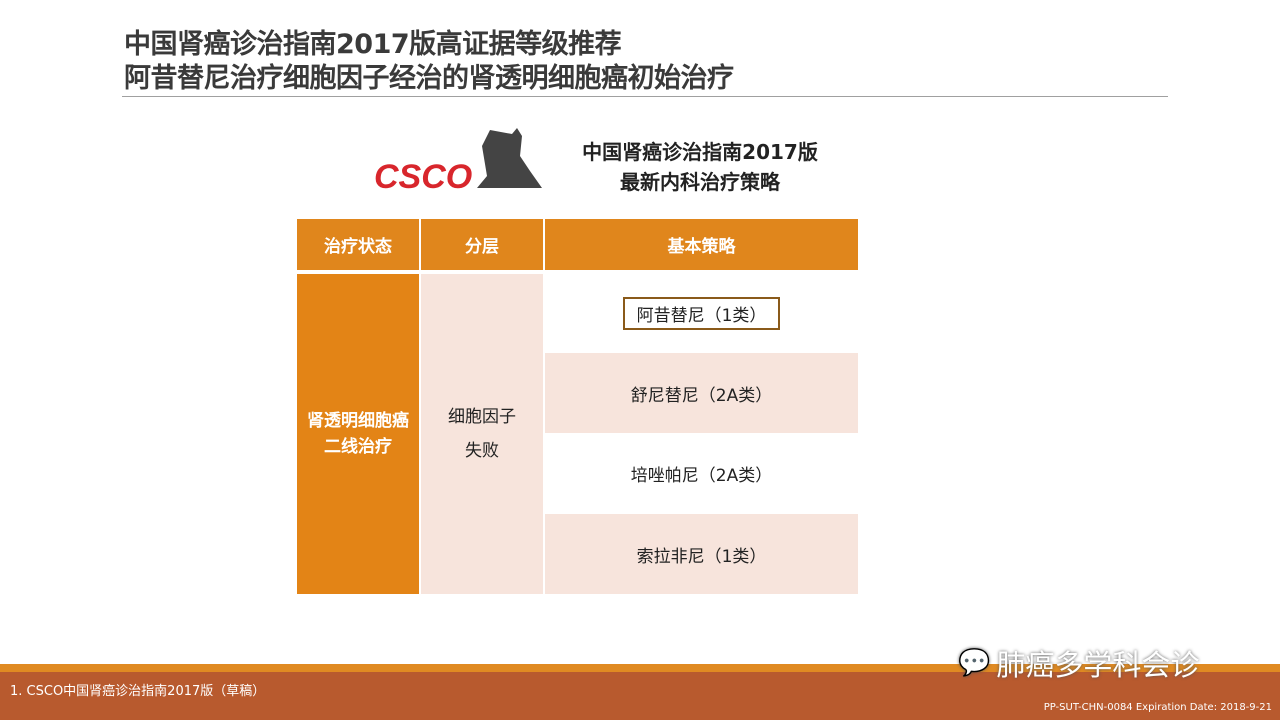  Describe the element at coordinates (701, 554) in the screenshot. I see `strategy-row: 索拉非尼（1类）` at that location.